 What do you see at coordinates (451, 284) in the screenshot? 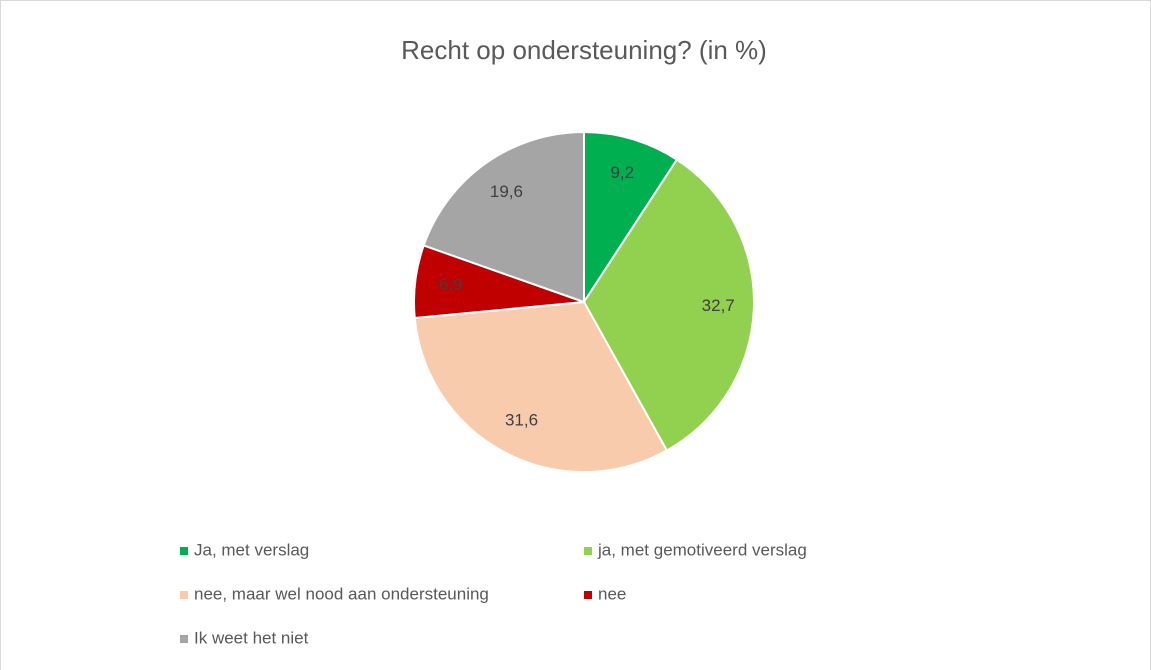
I see `data-label: 6,9` at bounding box center [451, 284].